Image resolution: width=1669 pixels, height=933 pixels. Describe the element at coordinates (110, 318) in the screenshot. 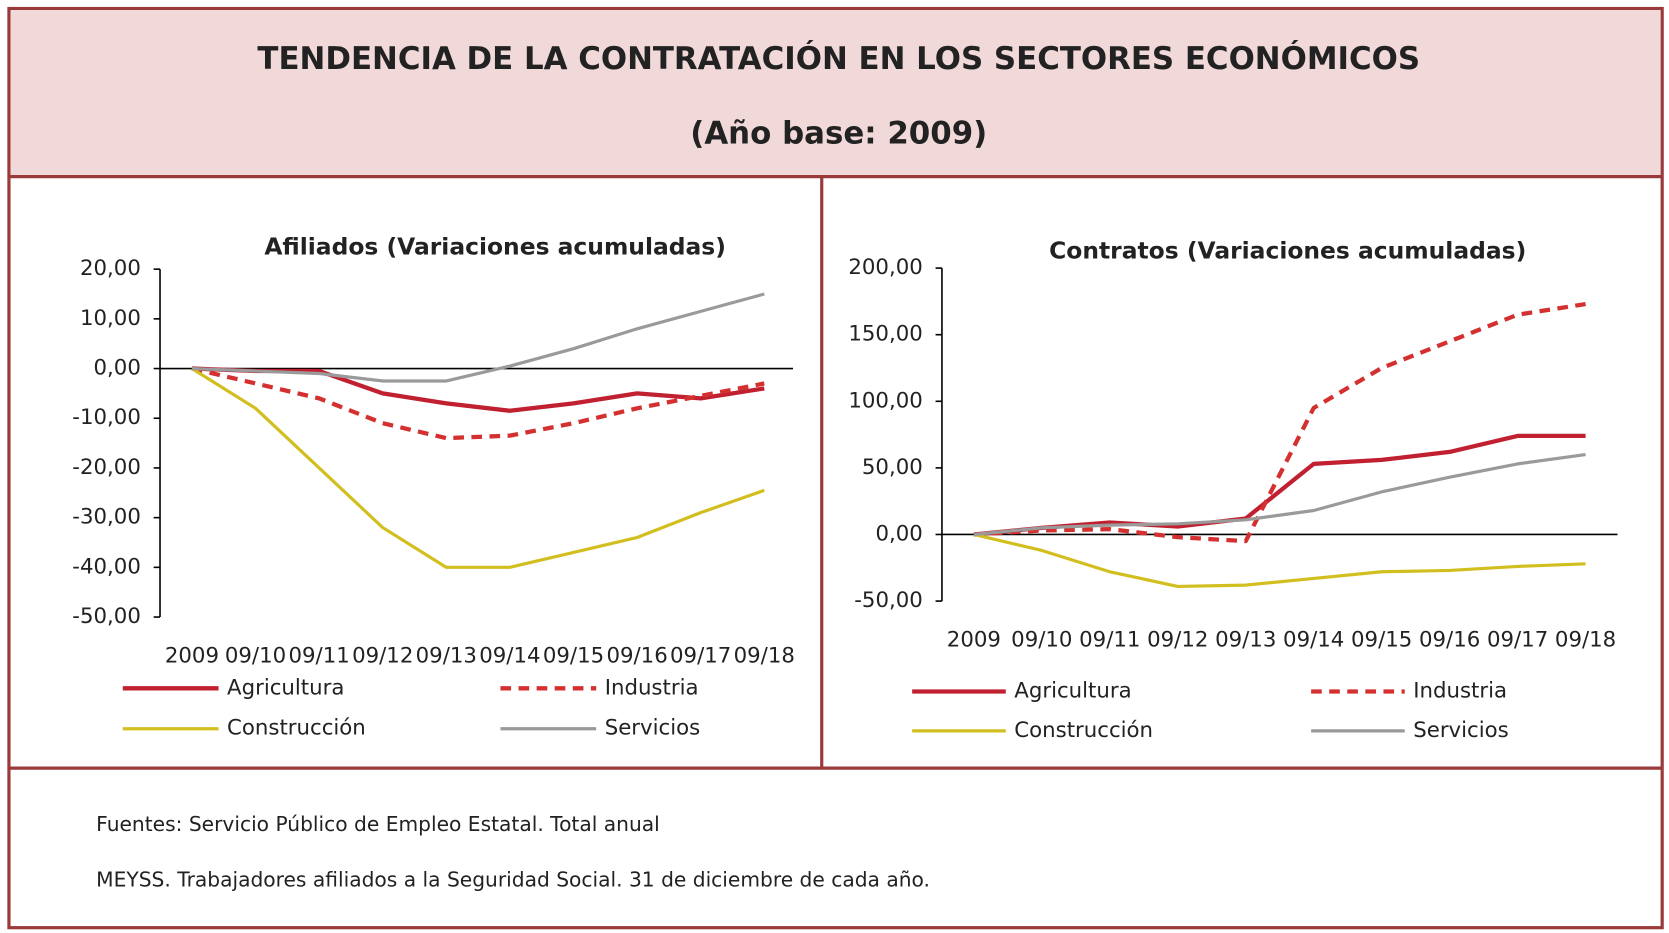

I see `y-tick-label: 10,00` at that location.